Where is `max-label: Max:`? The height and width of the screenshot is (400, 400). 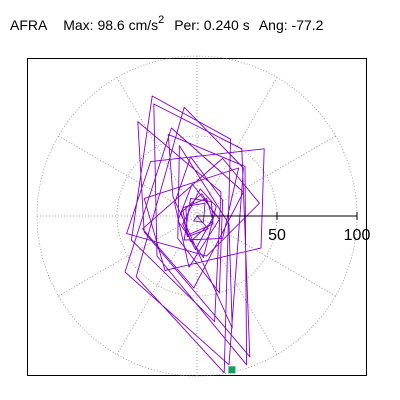 max-label: Max: is located at coordinates (78, 25).